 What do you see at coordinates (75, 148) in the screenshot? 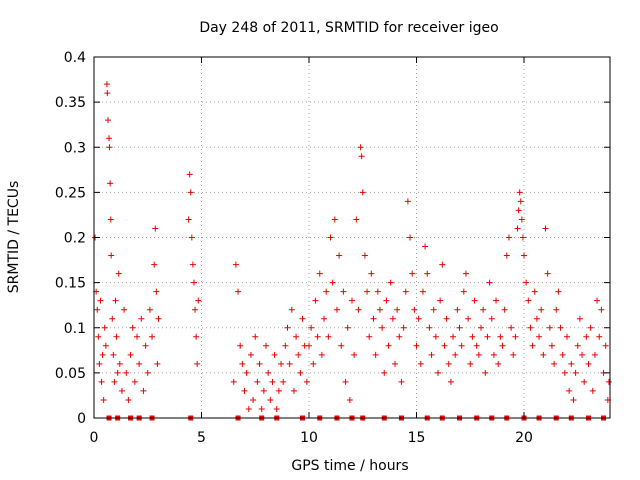
I see `y-tick-label: 0.3` at bounding box center [75, 148].